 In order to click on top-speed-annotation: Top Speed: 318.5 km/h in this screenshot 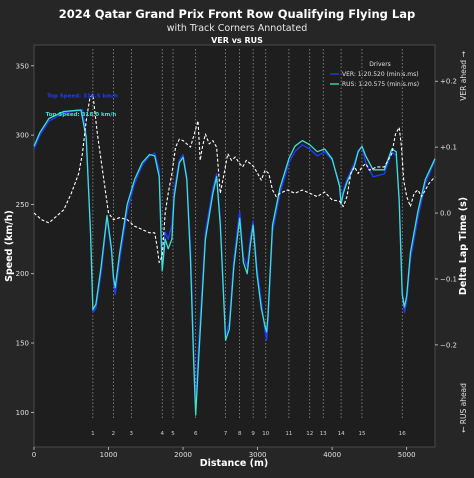, I will do `click(82, 96)`.